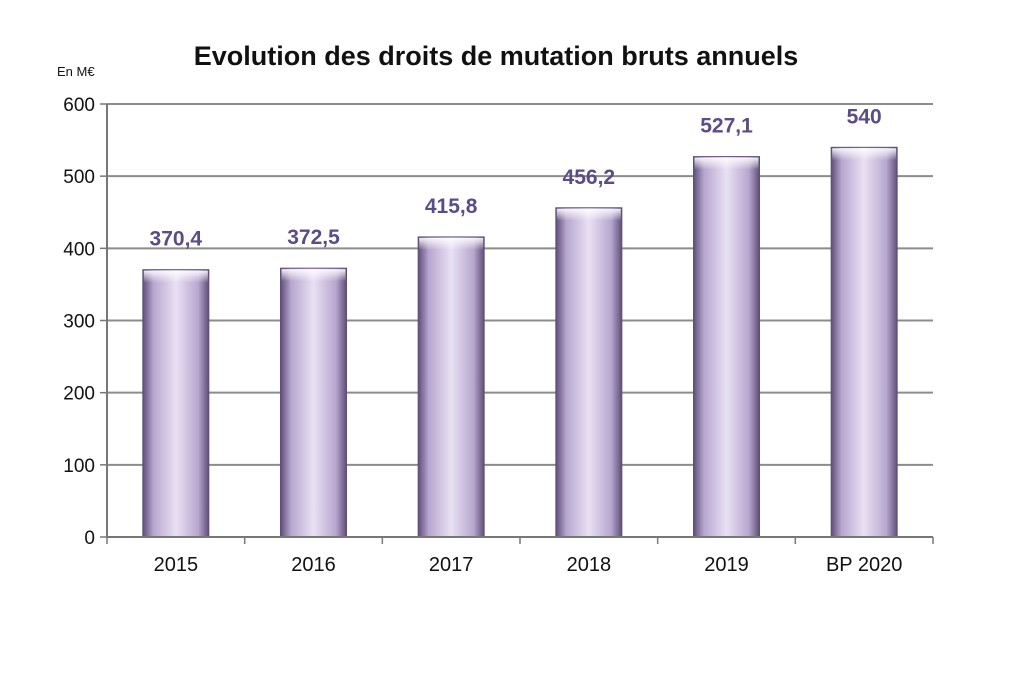  Describe the element at coordinates (76, 71) in the screenshot. I see `y-unit-label: En M€` at that location.